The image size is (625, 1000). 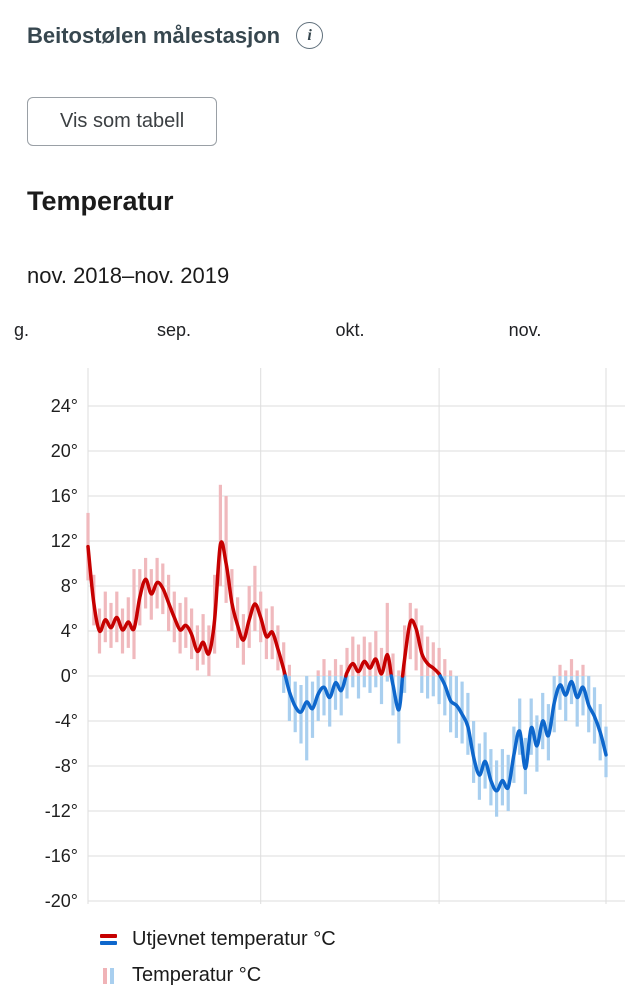 What do you see at coordinates (61, 811) in the screenshot?
I see `y-tick-label: -12°` at bounding box center [61, 811].